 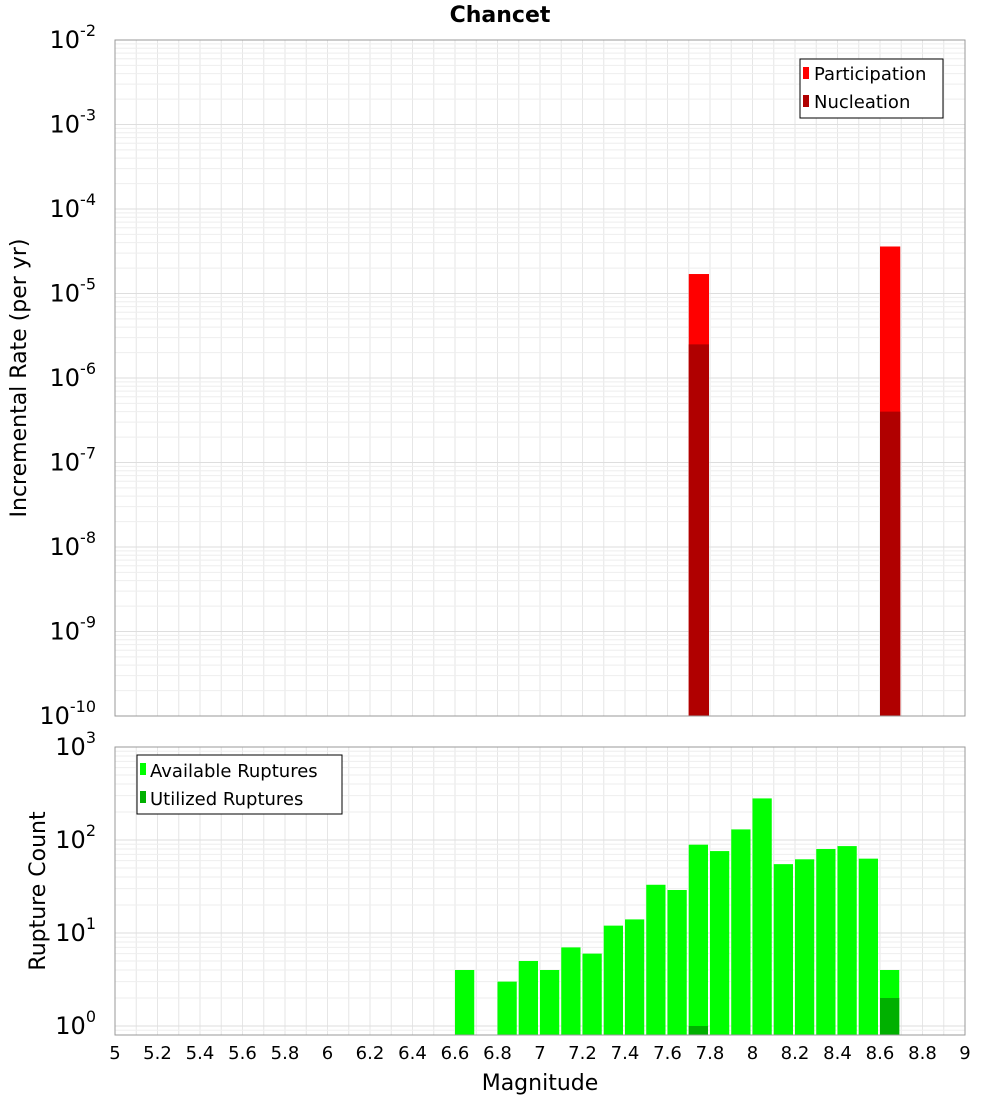 I want to click on bar-available-ruptures-7.15, so click(x=571, y=991).